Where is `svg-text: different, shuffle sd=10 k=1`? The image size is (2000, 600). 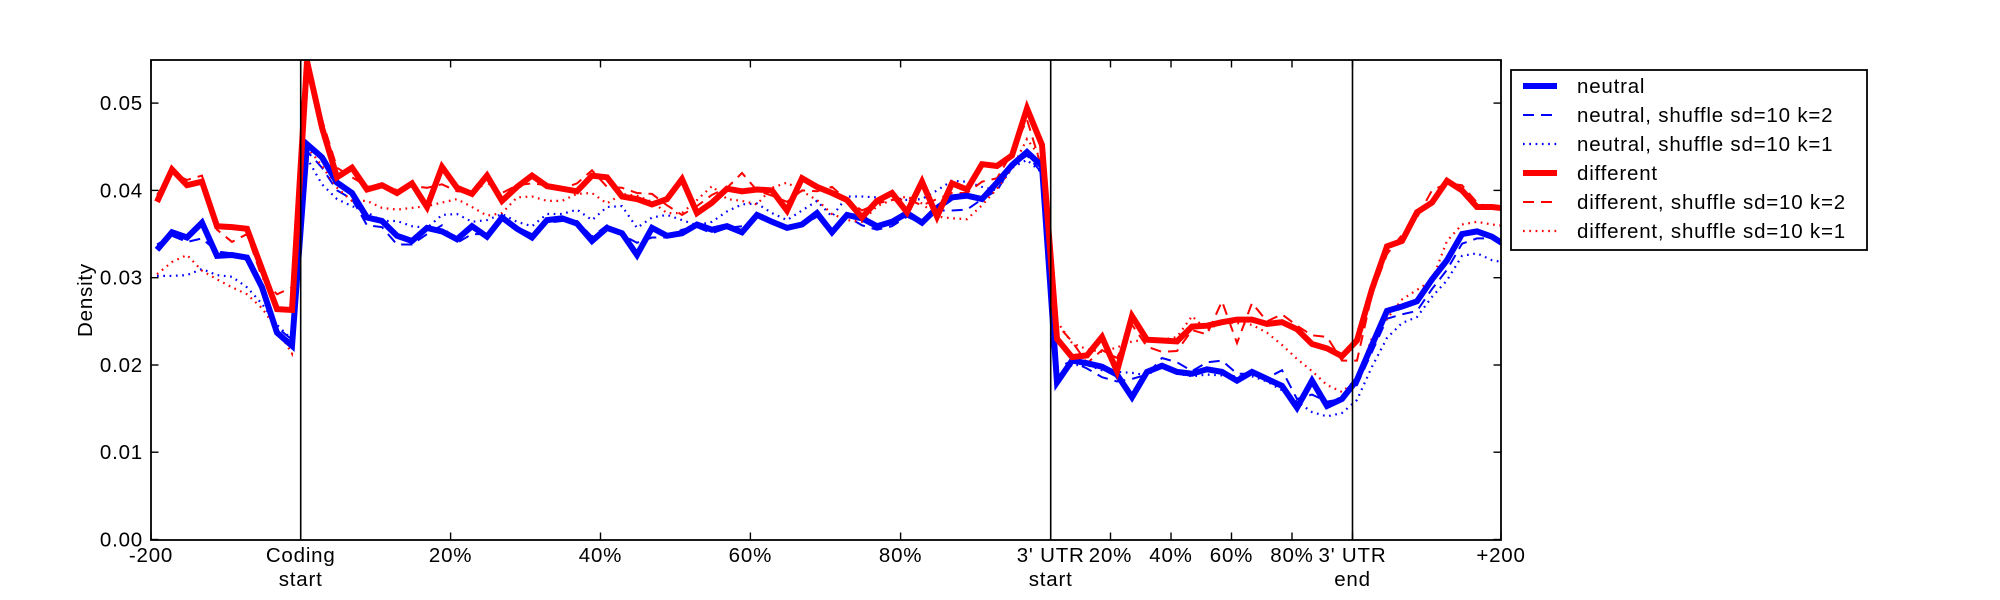
svg-text: different, shuffle sd=10 k=1 is located at coordinates (1711, 231).